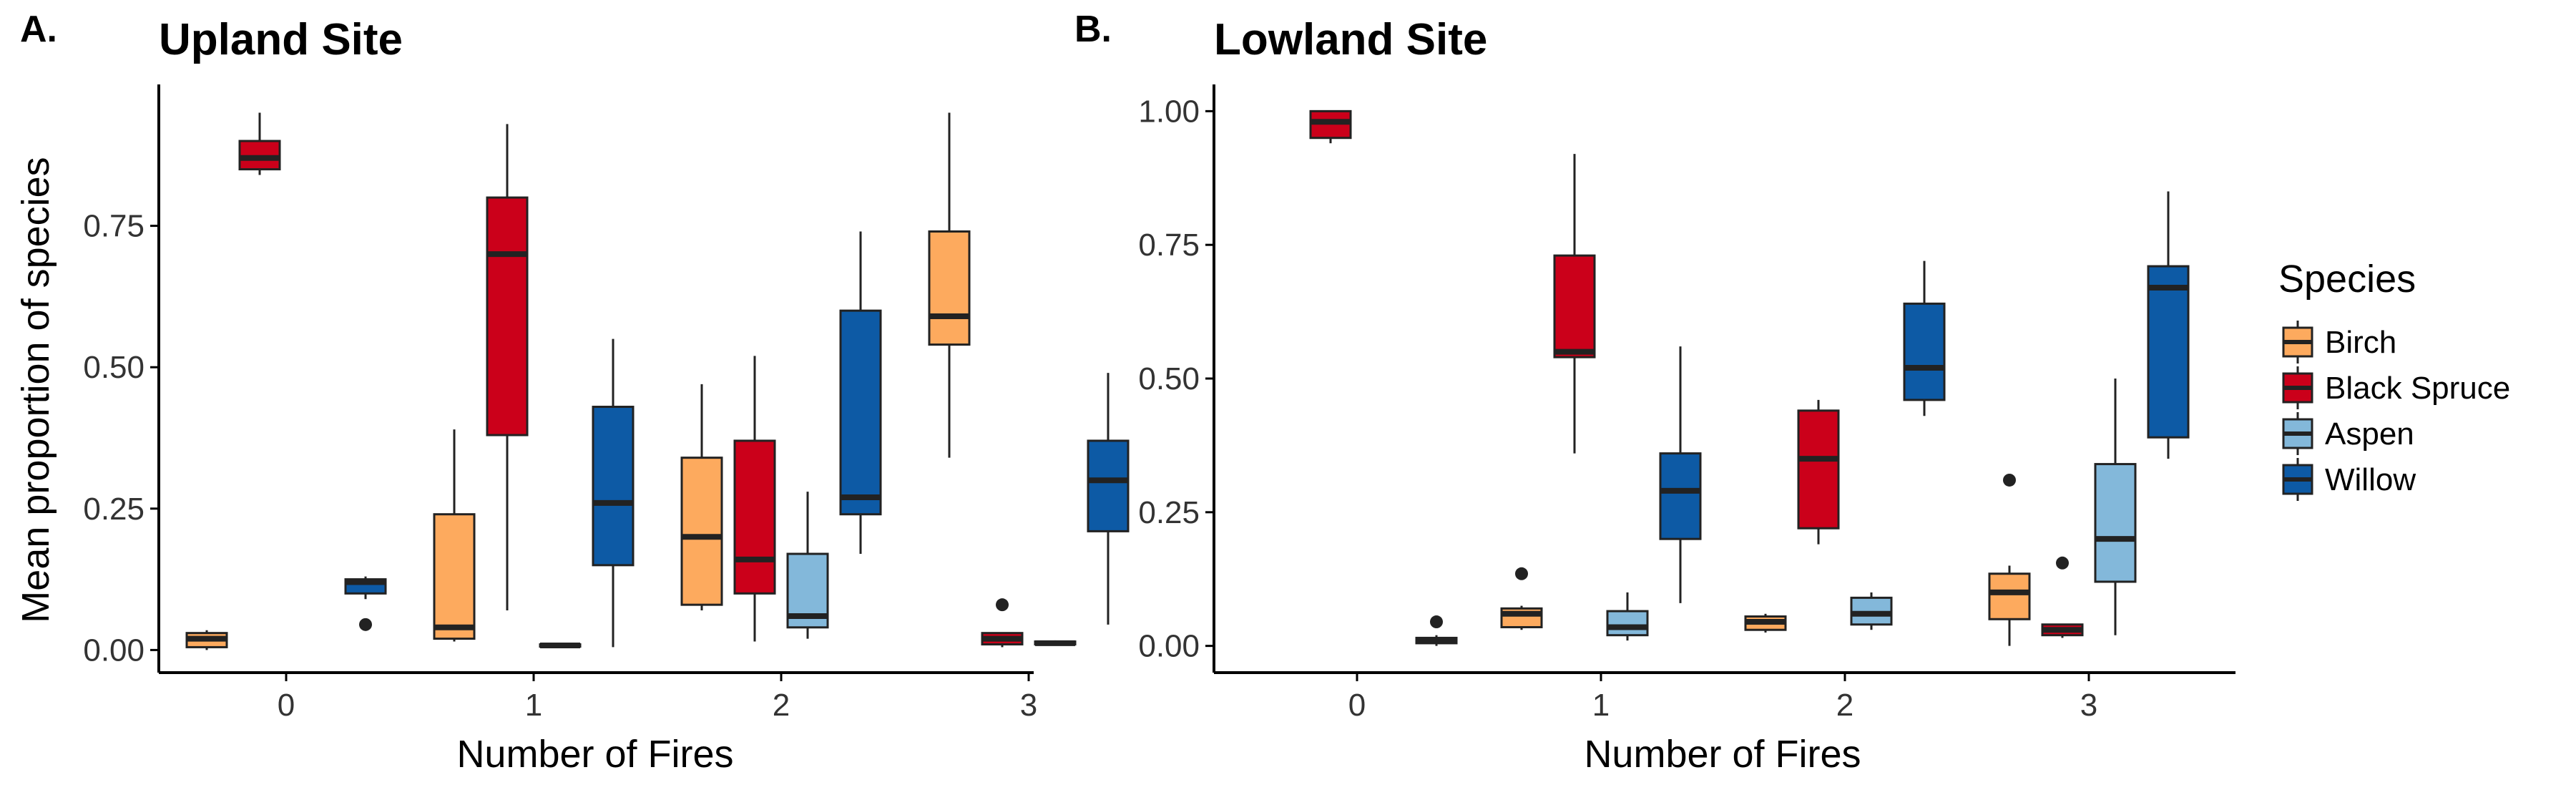 The height and width of the screenshot is (800, 2576). What do you see at coordinates (1723, 754) in the screenshot?
I see `panel-b-xlabel: Number of Fires` at bounding box center [1723, 754].